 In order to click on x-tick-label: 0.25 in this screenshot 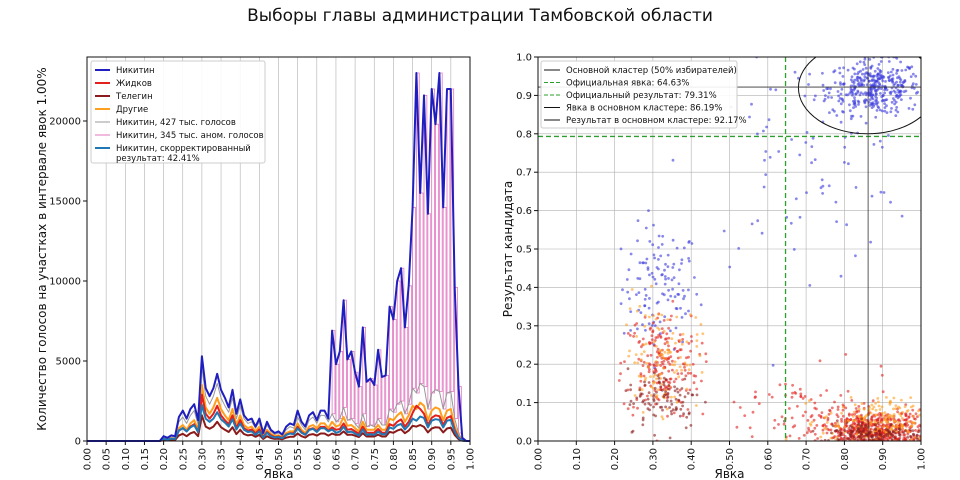, I will do `click(183, 459)`.